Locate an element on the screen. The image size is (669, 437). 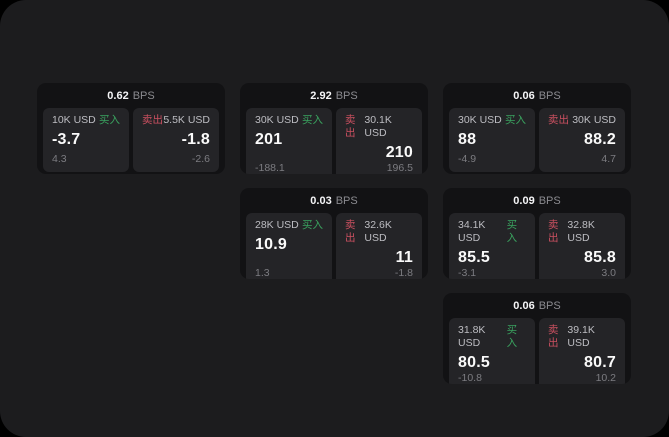
buy-panel: 28K USD 买入 10.9 1.3 is located at coordinates (289, 246).